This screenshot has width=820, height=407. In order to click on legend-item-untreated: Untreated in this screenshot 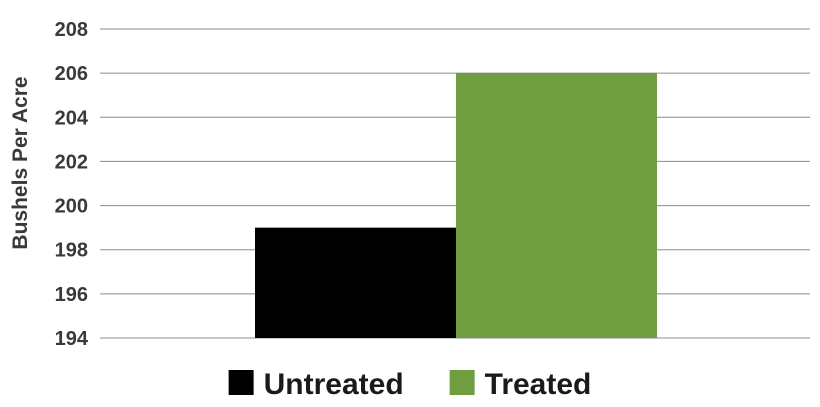, I will do `click(316, 384)`.